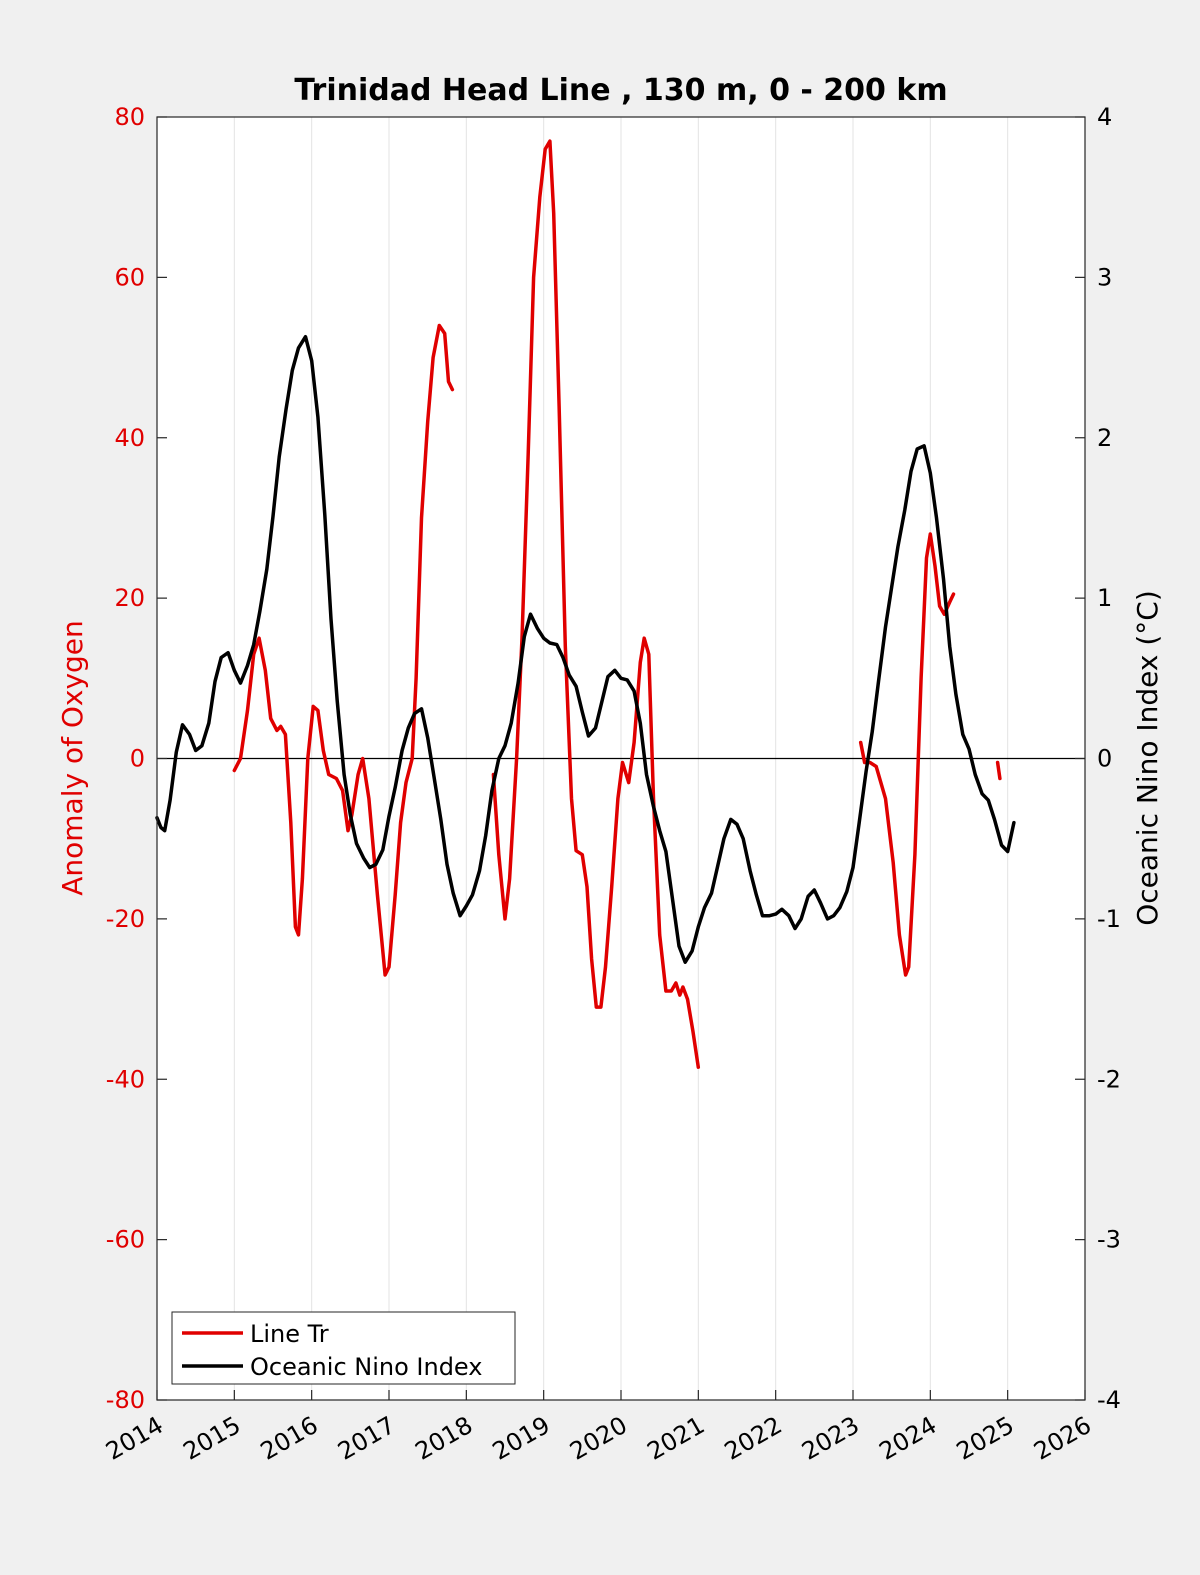 Image resolution: width=1200 pixels, height=1575 pixels. What do you see at coordinates (1147, 758) in the screenshot?
I see `y-axis-right-label: Oceanic Nino Index (°C)` at bounding box center [1147, 758].